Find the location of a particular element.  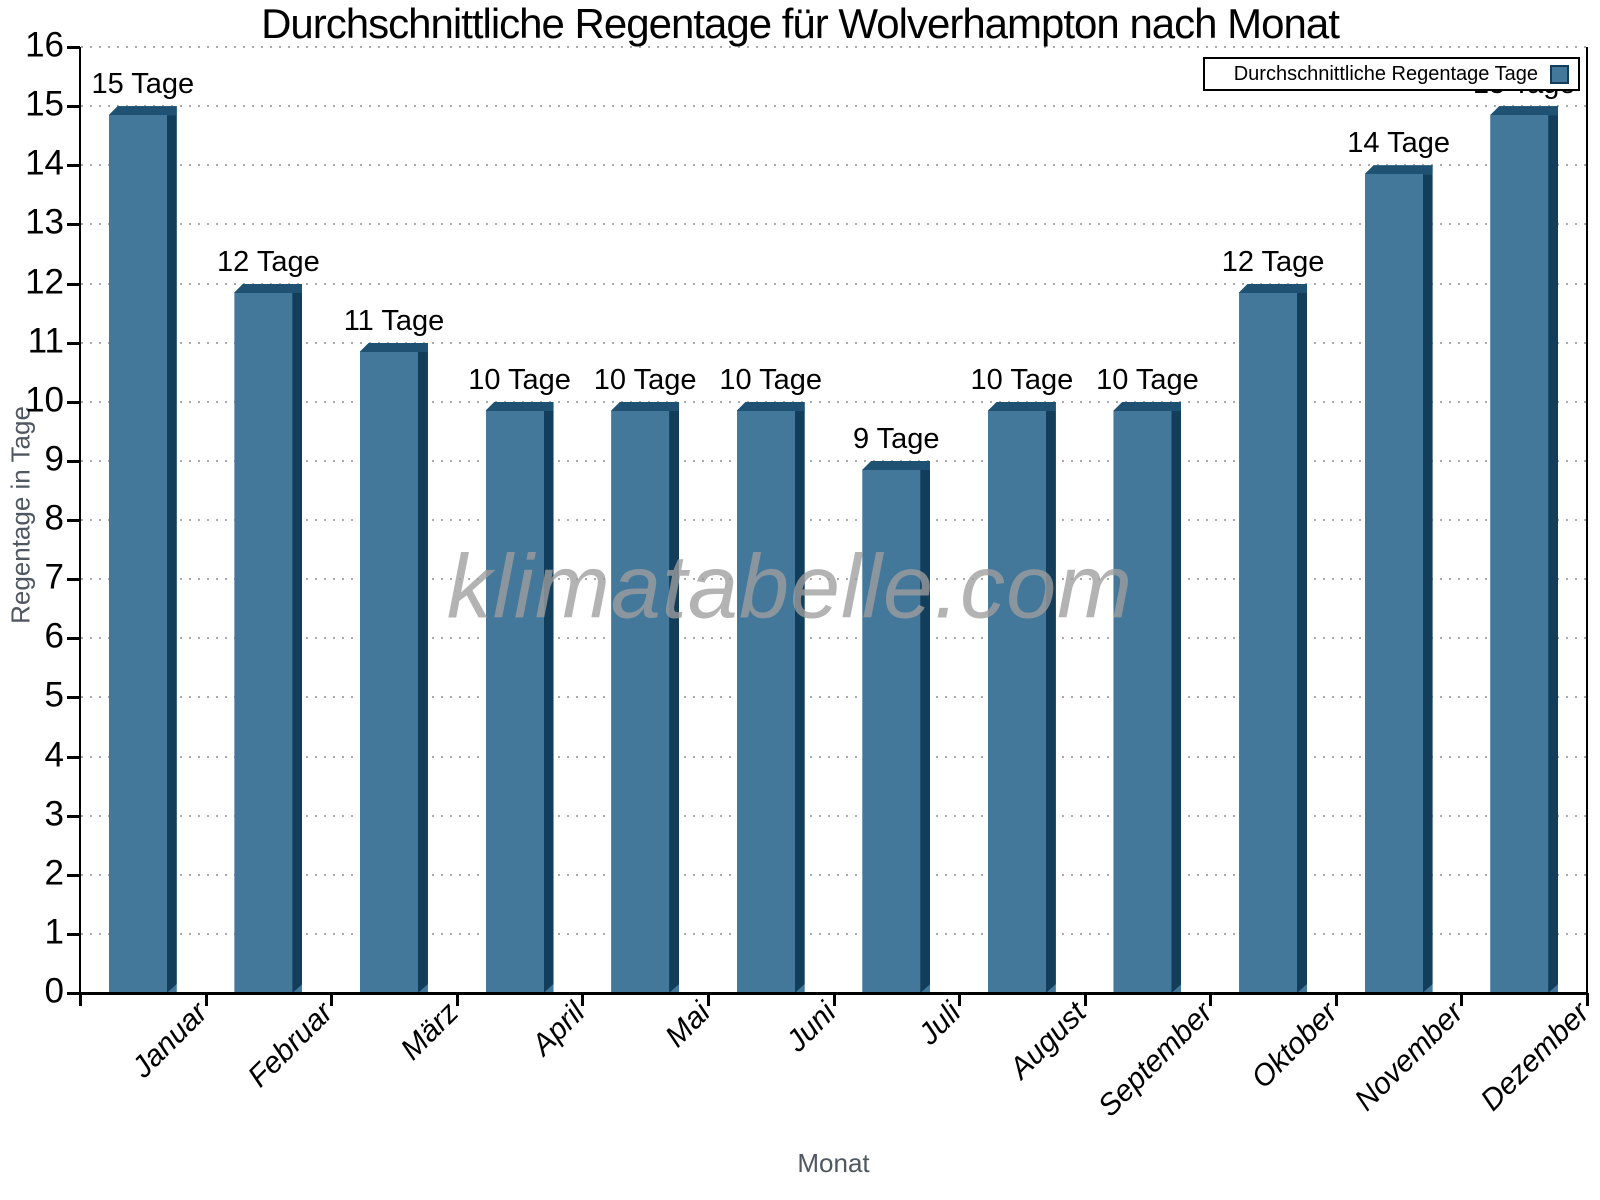

bar-dezember is located at coordinates (1524, 549).